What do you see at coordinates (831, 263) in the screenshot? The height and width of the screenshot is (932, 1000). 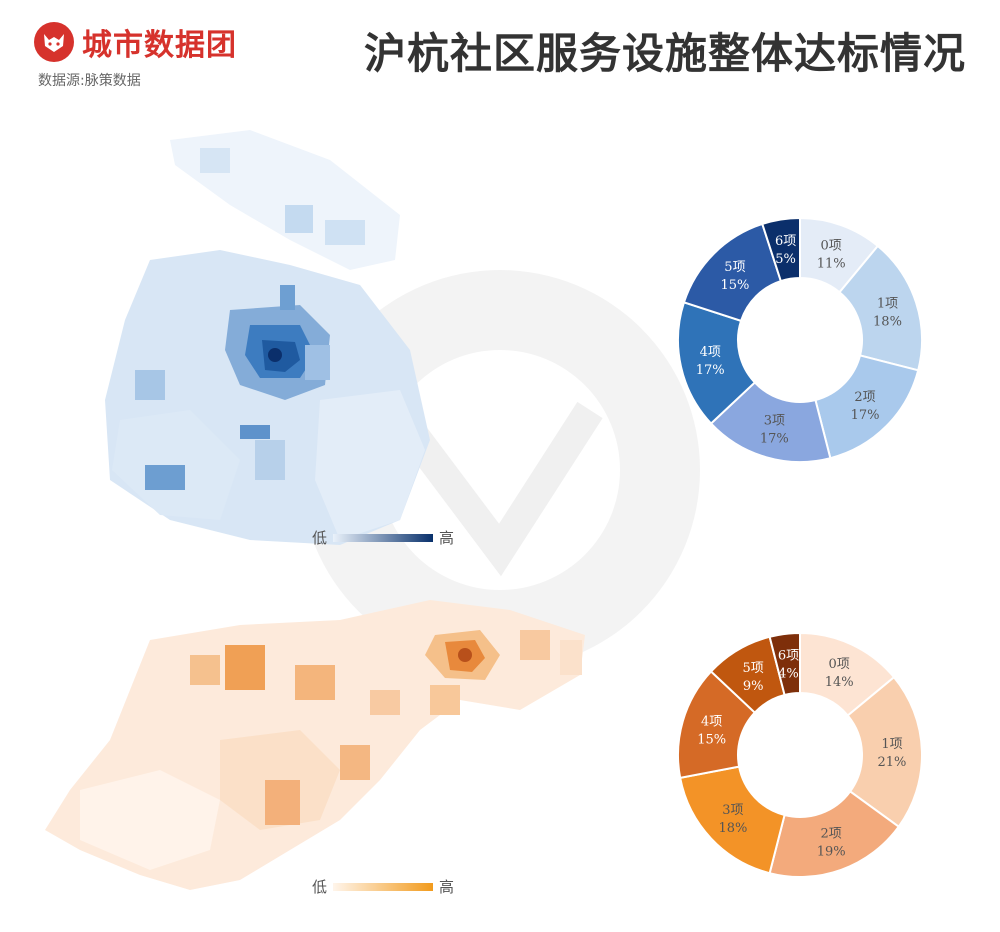 I see `slice-percent-label: 11%` at bounding box center [831, 263].